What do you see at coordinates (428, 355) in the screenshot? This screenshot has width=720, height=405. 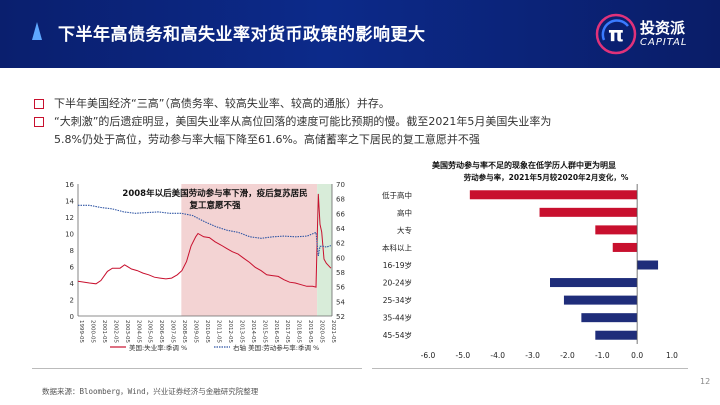 I see `x-tick-label: -6.0` at bounding box center [428, 355].